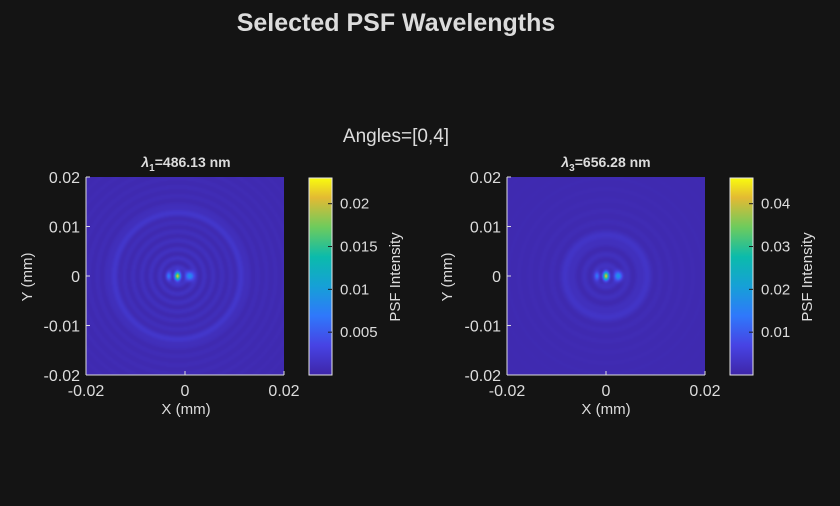 Image resolution: width=840 pixels, height=506 pixels. I want to click on panel-1-colorbar, so click(320, 276).